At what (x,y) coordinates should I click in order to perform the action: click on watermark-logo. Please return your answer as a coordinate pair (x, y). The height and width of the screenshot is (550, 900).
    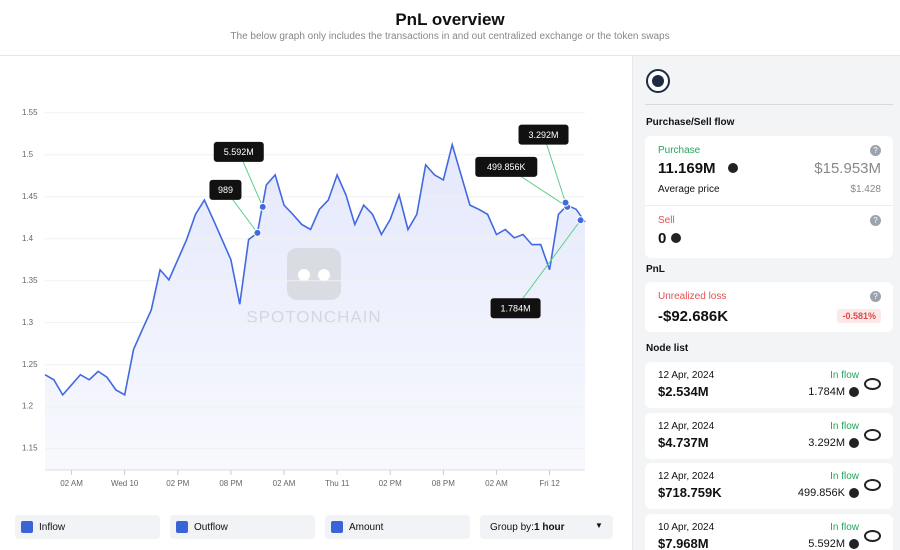
    Looking at the image, I should click on (314, 274).